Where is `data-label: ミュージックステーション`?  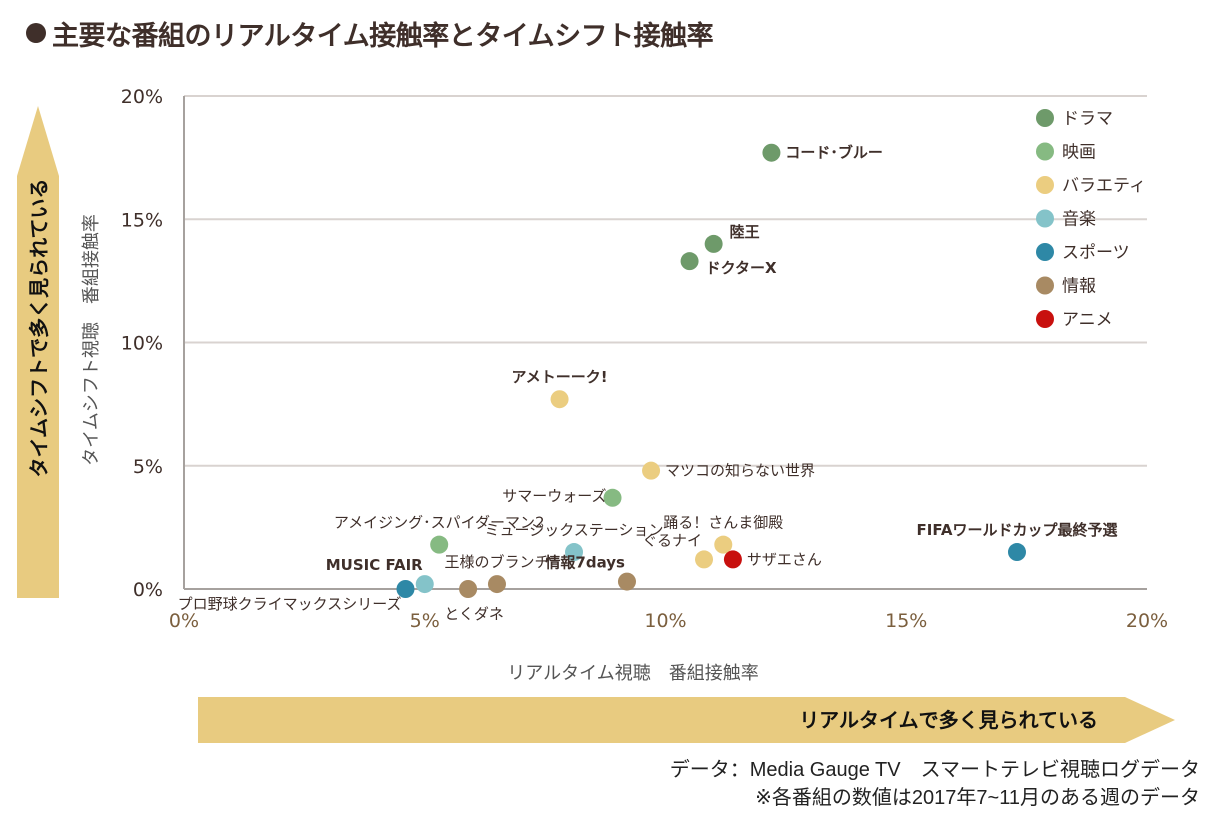
data-label: ミュージックステーション is located at coordinates (574, 530).